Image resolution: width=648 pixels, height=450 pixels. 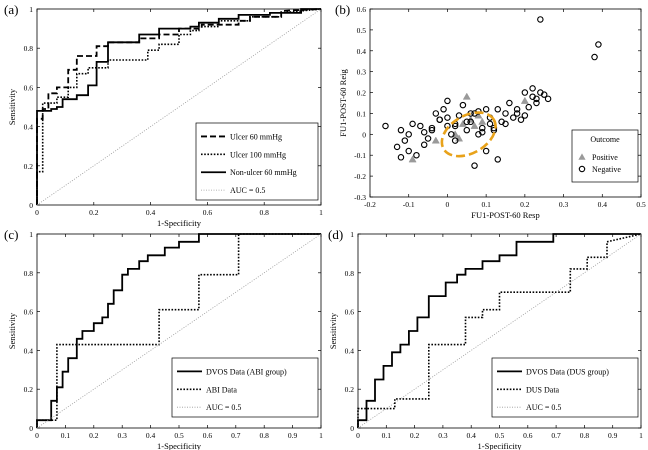 What do you see at coordinates (343, 103) in the screenshot?
I see `y-axis-label: FU1-POST-60 Reig` at bounding box center [343, 103].